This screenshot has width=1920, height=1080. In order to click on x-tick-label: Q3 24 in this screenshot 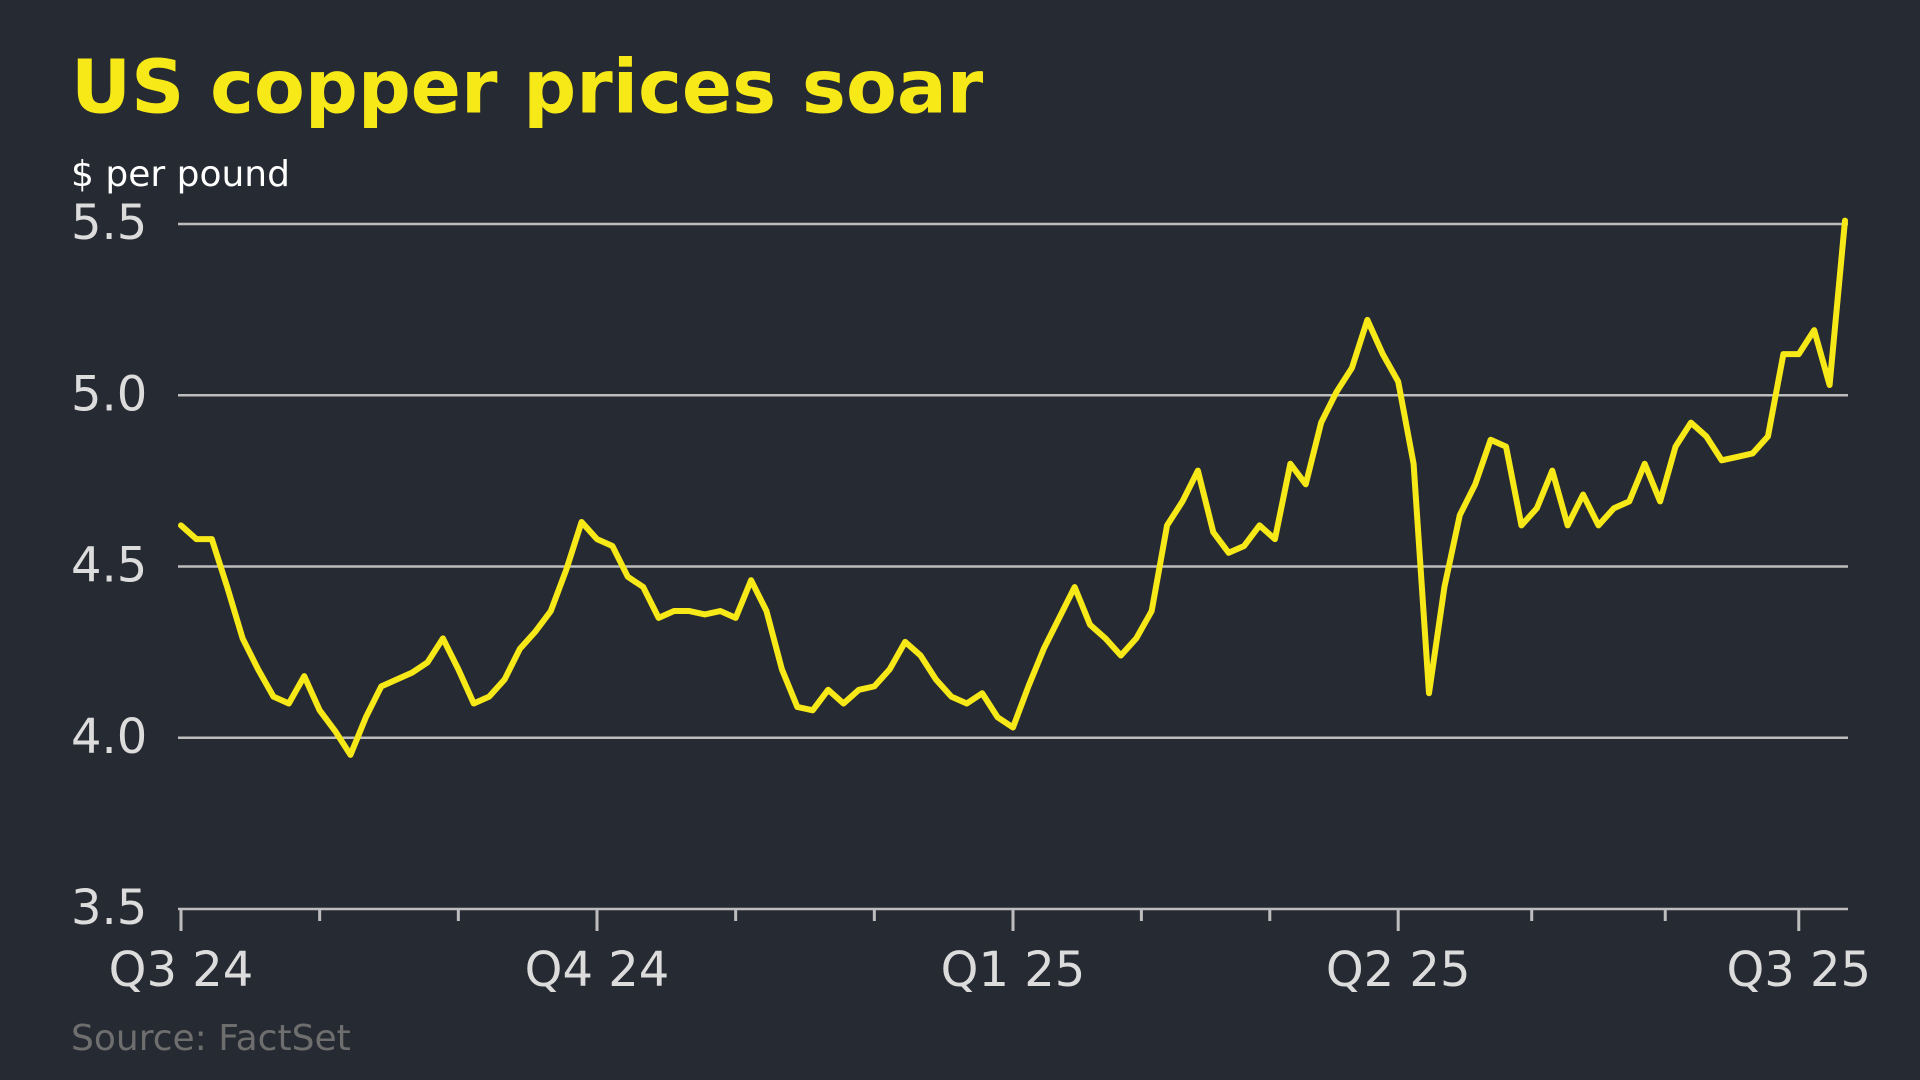, I will do `click(181, 970)`.